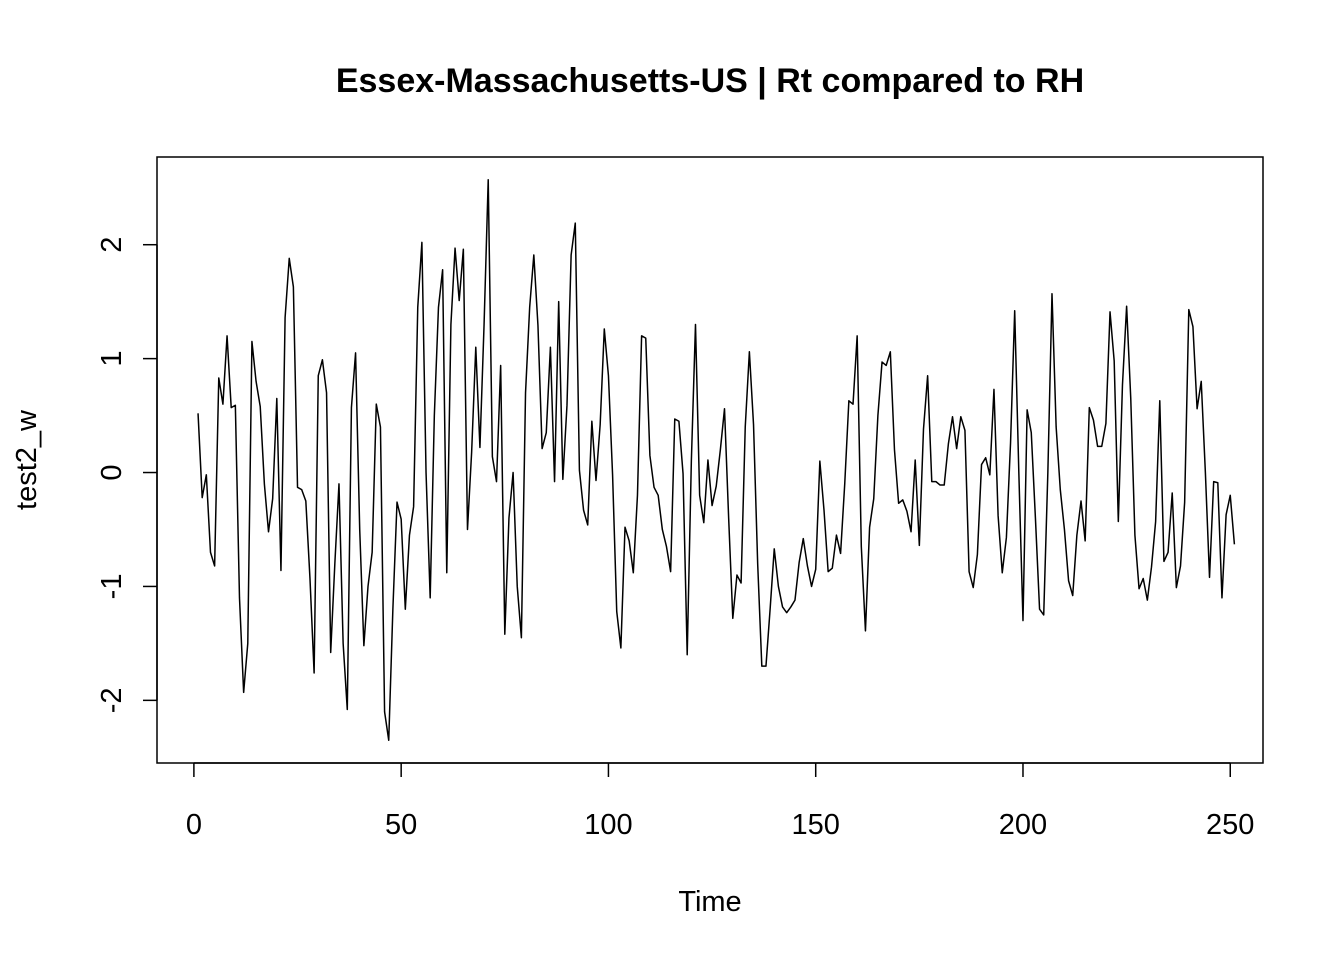  What do you see at coordinates (112, 245) in the screenshot?
I see `y-tick-label: 2` at bounding box center [112, 245].